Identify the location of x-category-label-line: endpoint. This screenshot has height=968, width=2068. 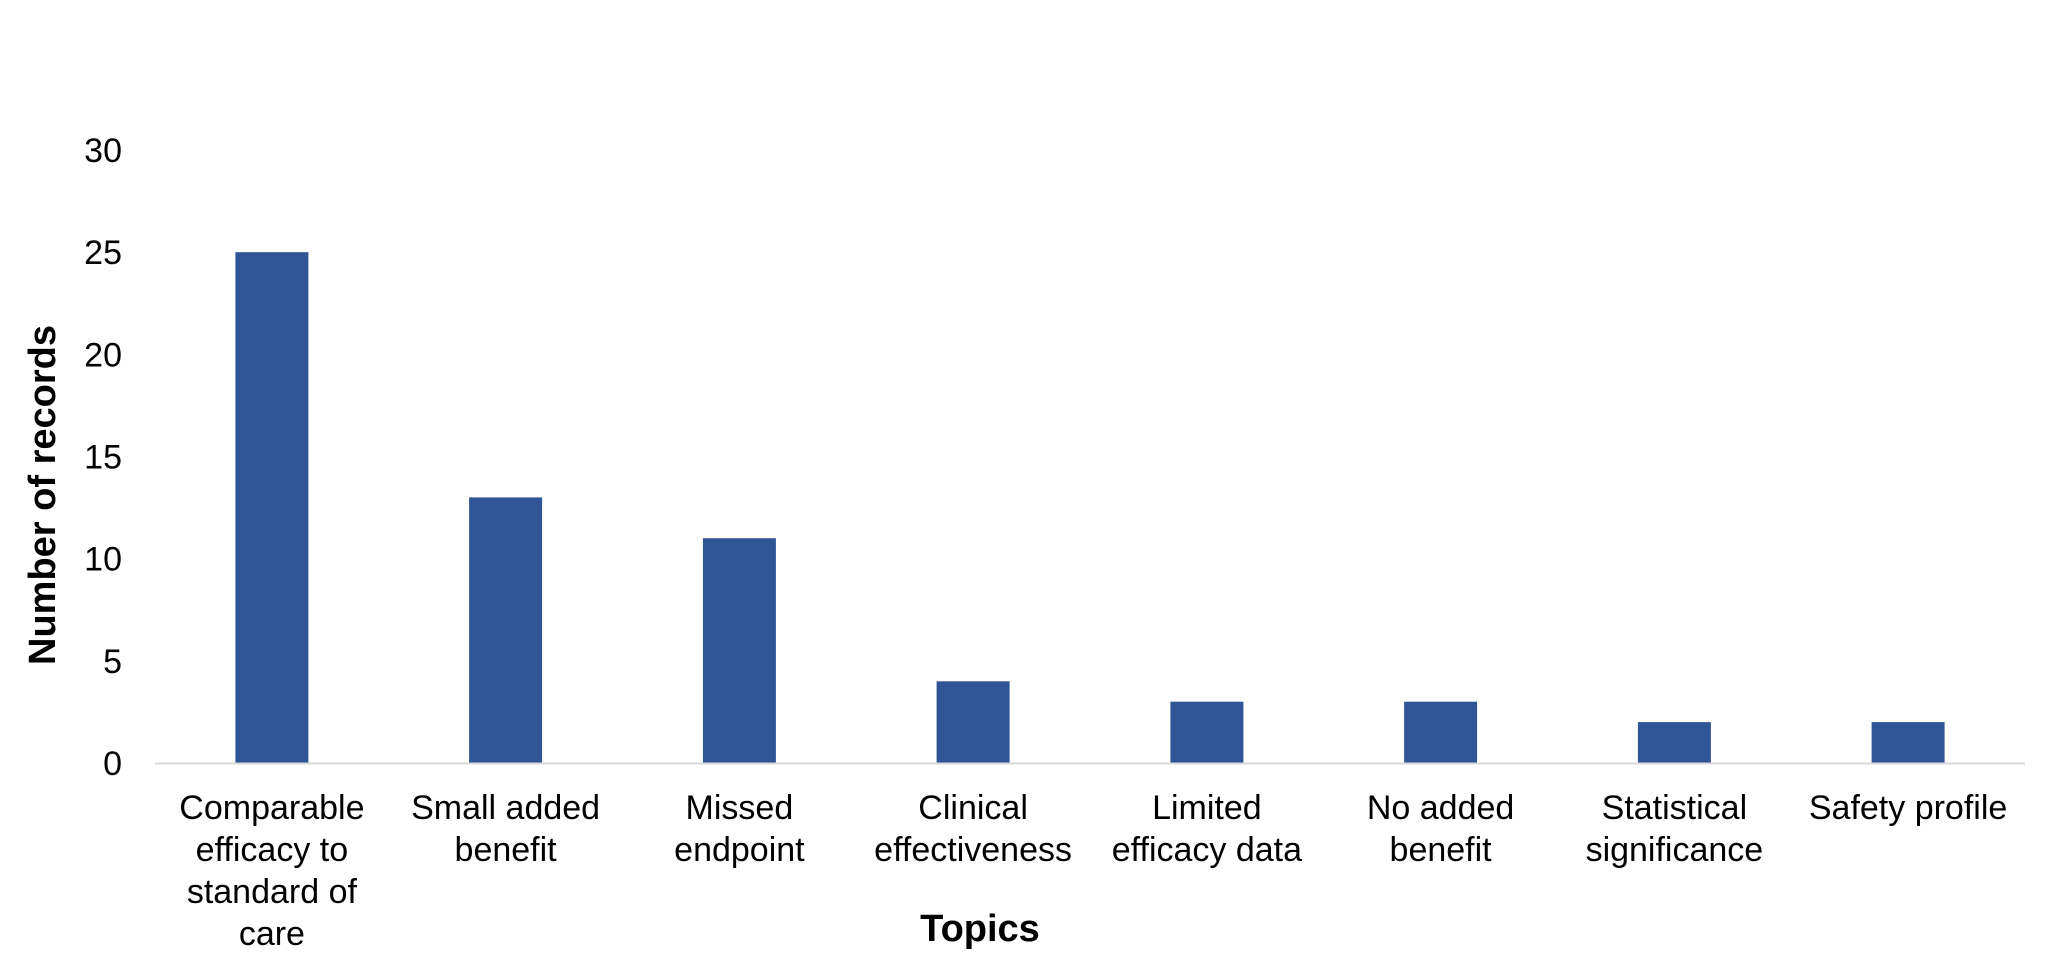
(739, 850).